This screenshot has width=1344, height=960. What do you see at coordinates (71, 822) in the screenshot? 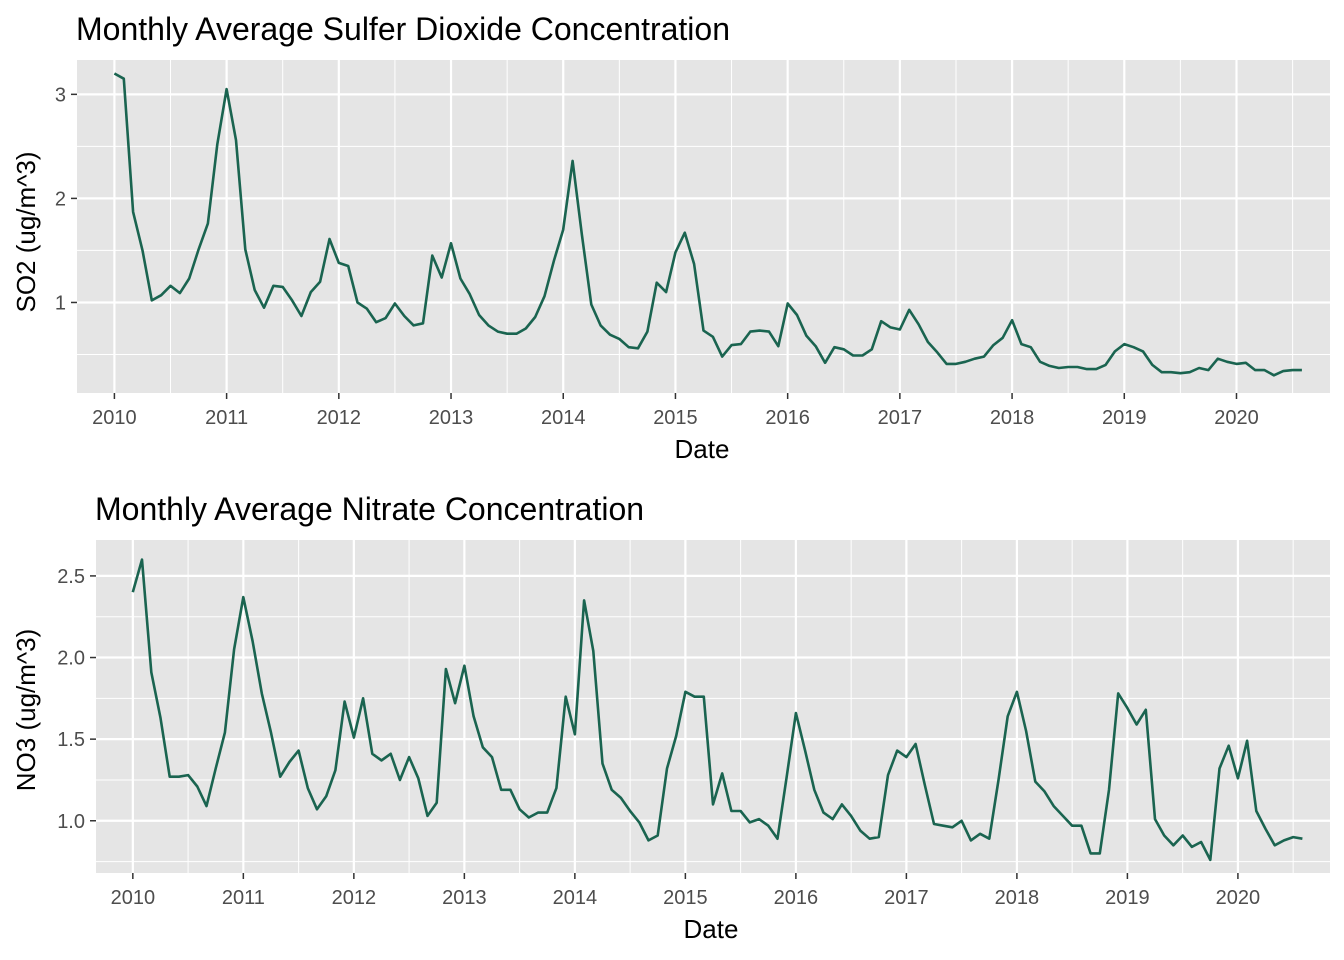
I see `no3-y-tick-label: 1.0` at bounding box center [71, 822].